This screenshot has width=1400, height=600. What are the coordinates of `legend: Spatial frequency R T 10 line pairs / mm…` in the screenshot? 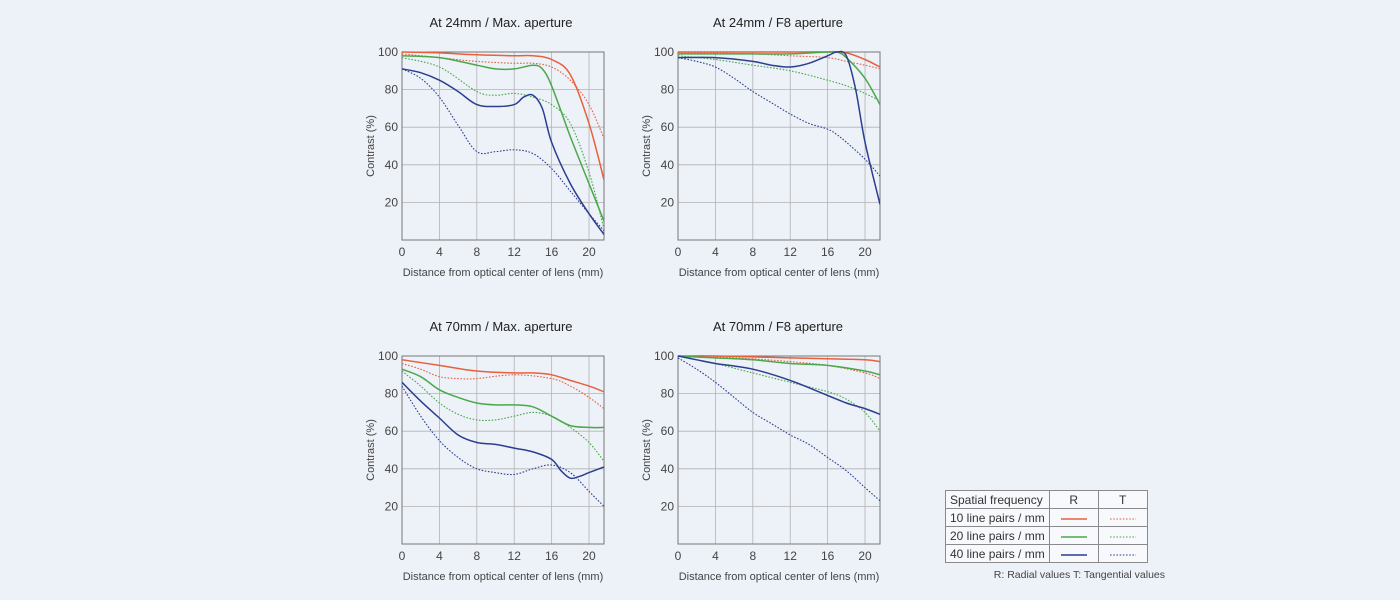 It's located at (1055, 535).